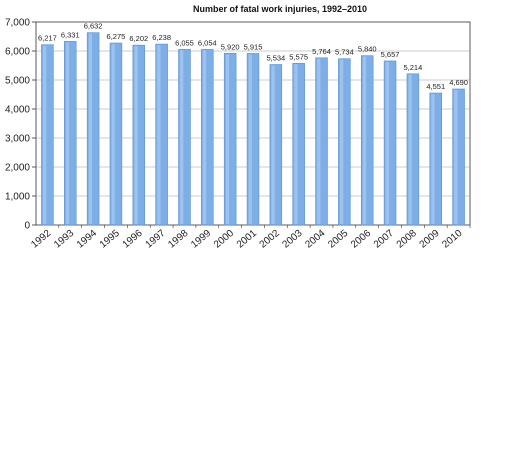 The image size is (512, 469). I want to click on y-tick-label: 1,000, so click(17, 197).